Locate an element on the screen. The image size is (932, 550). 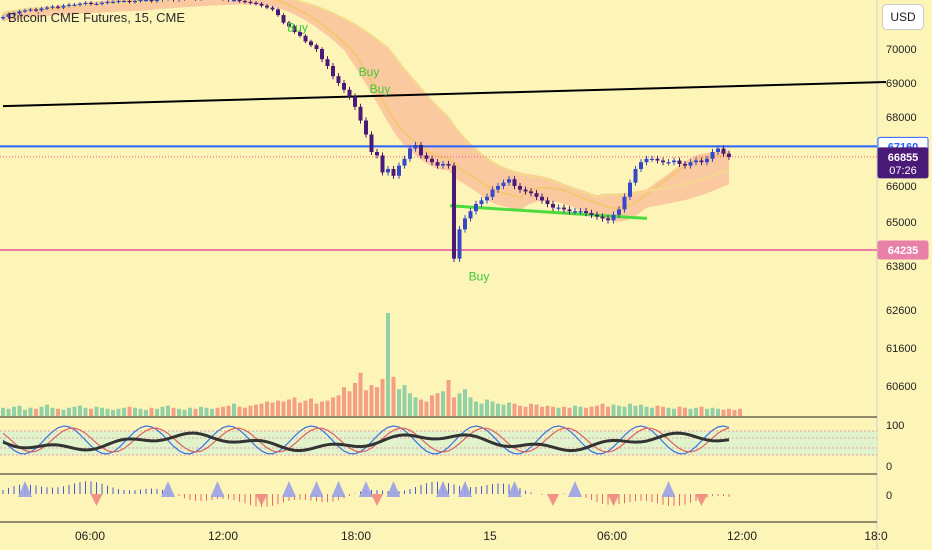
price-tick-label: 69000 is located at coordinates (901, 84).